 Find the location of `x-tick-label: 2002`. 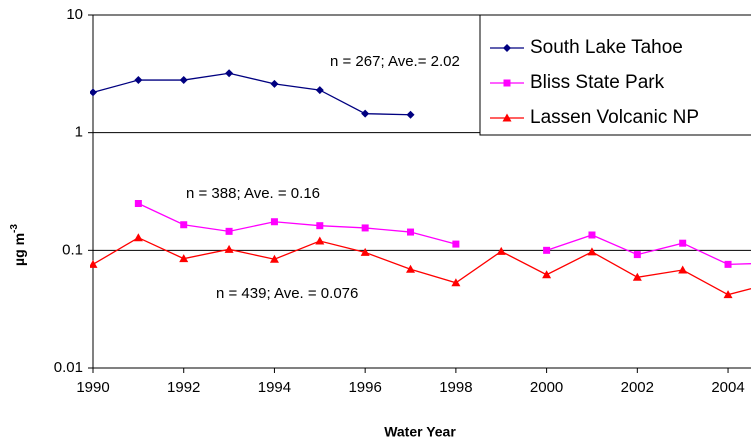

x-tick-label: 2002 is located at coordinates (637, 387).